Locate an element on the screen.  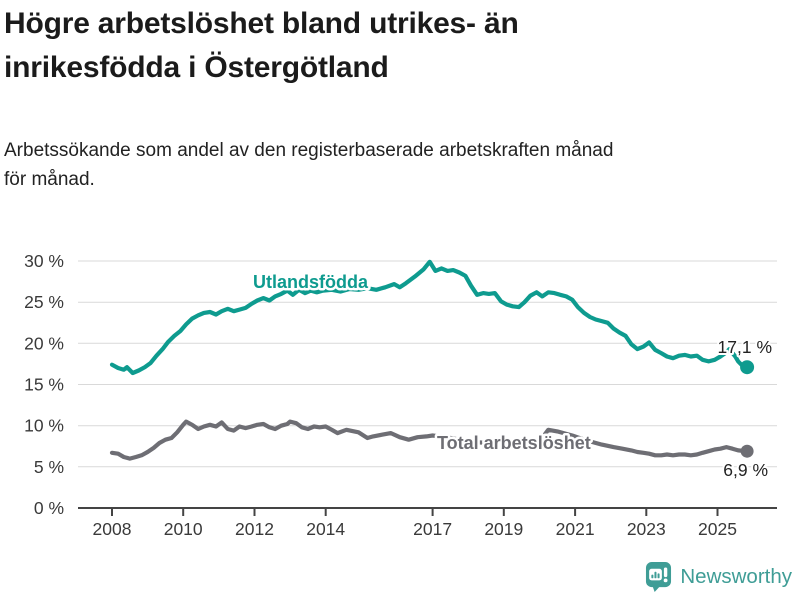
newsworthy-logo-text: Newsworthy is located at coordinates (736, 576).